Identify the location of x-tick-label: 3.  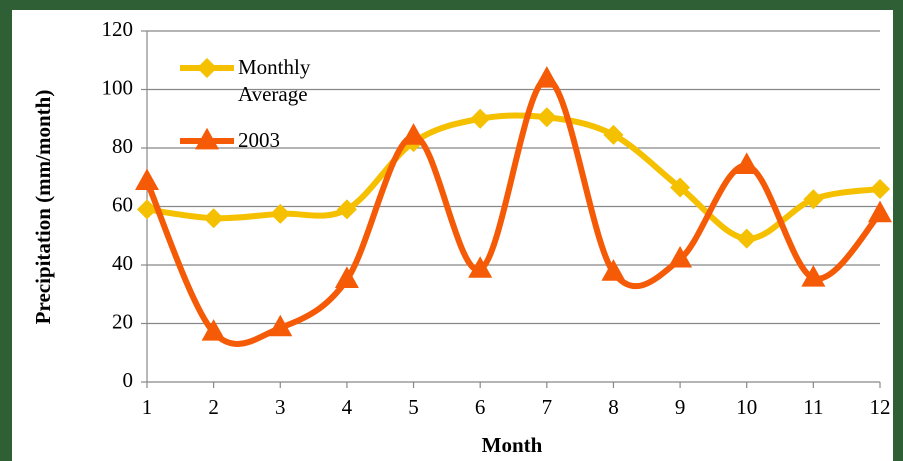
(280, 407).